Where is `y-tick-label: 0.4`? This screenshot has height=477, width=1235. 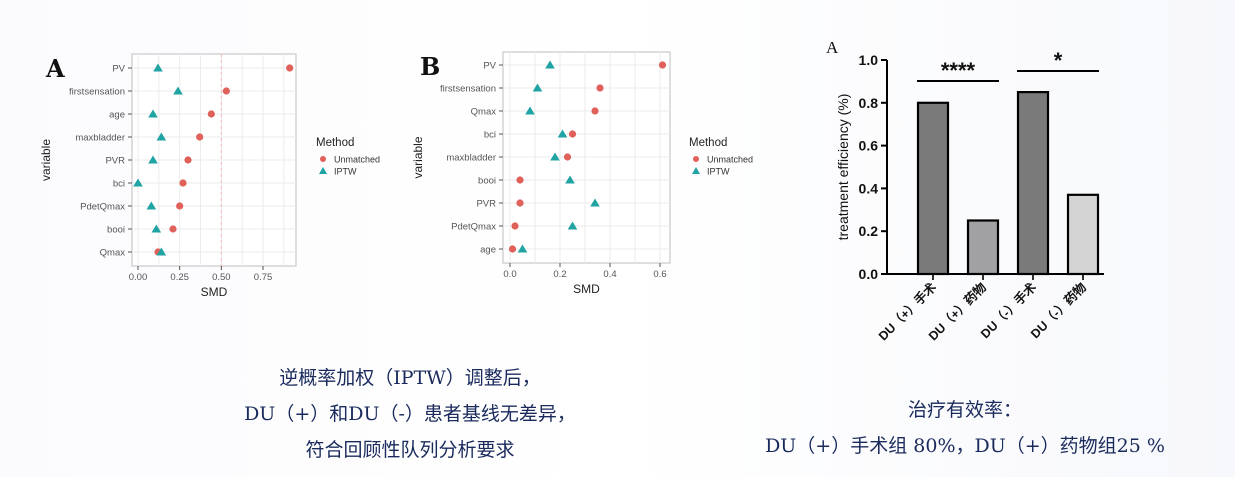
y-tick-label: 0.4 is located at coordinates (869, 188).